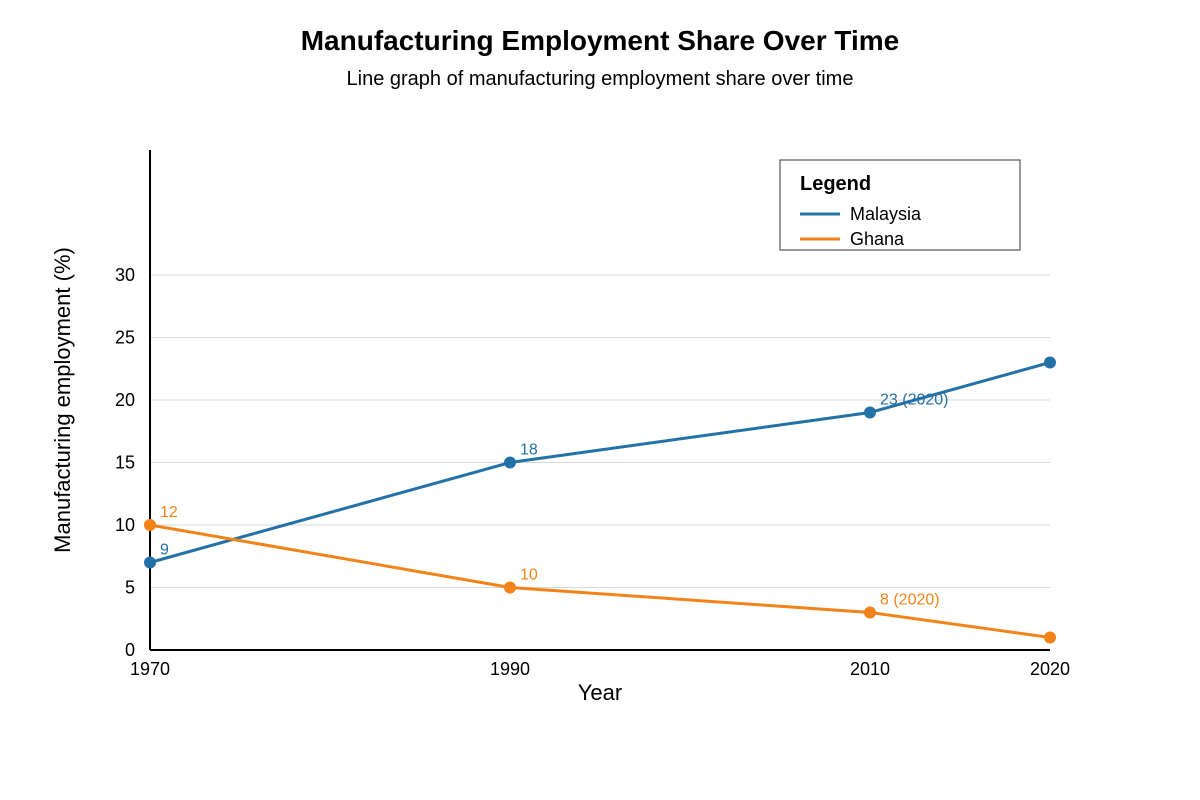 The width and height of the screenshot is (1200, 800). I want to click on x-axis-ticks: 1970 1990 2010 2020, so click(600, 669).